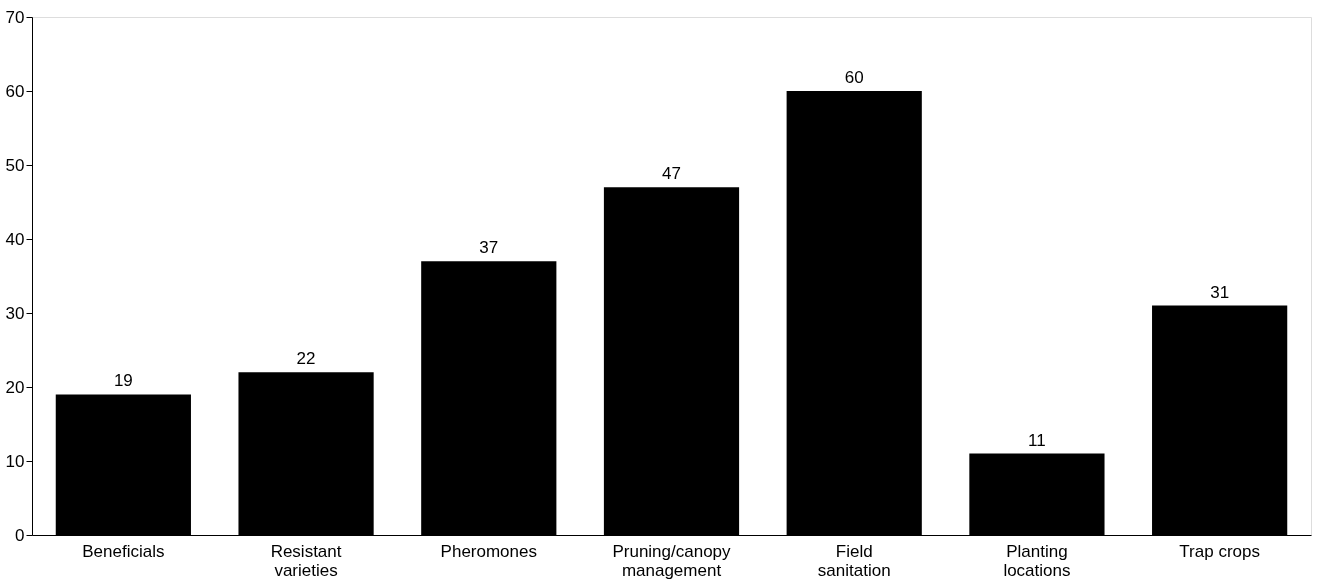 This screenshot has height=583, width=1319. What do you see at coordinates (854, 77) in the screenshot?
I see `data-label: 60` at bounding box center [854, 77].